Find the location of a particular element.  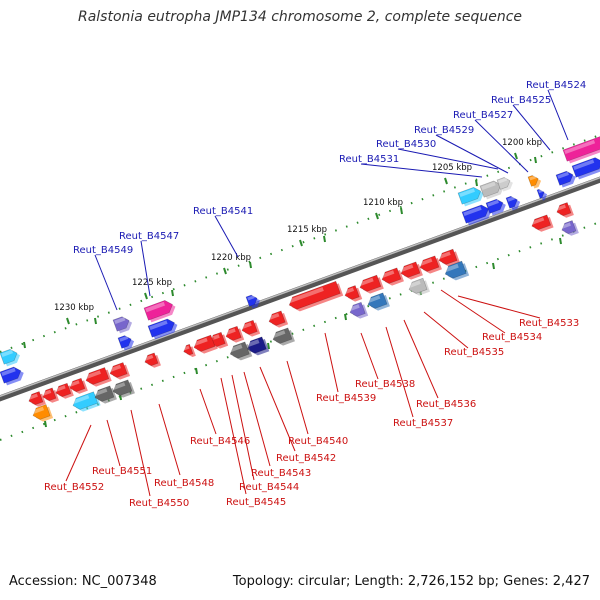

gene-label: Reut_B4539 is located at coordinates (346, 398).